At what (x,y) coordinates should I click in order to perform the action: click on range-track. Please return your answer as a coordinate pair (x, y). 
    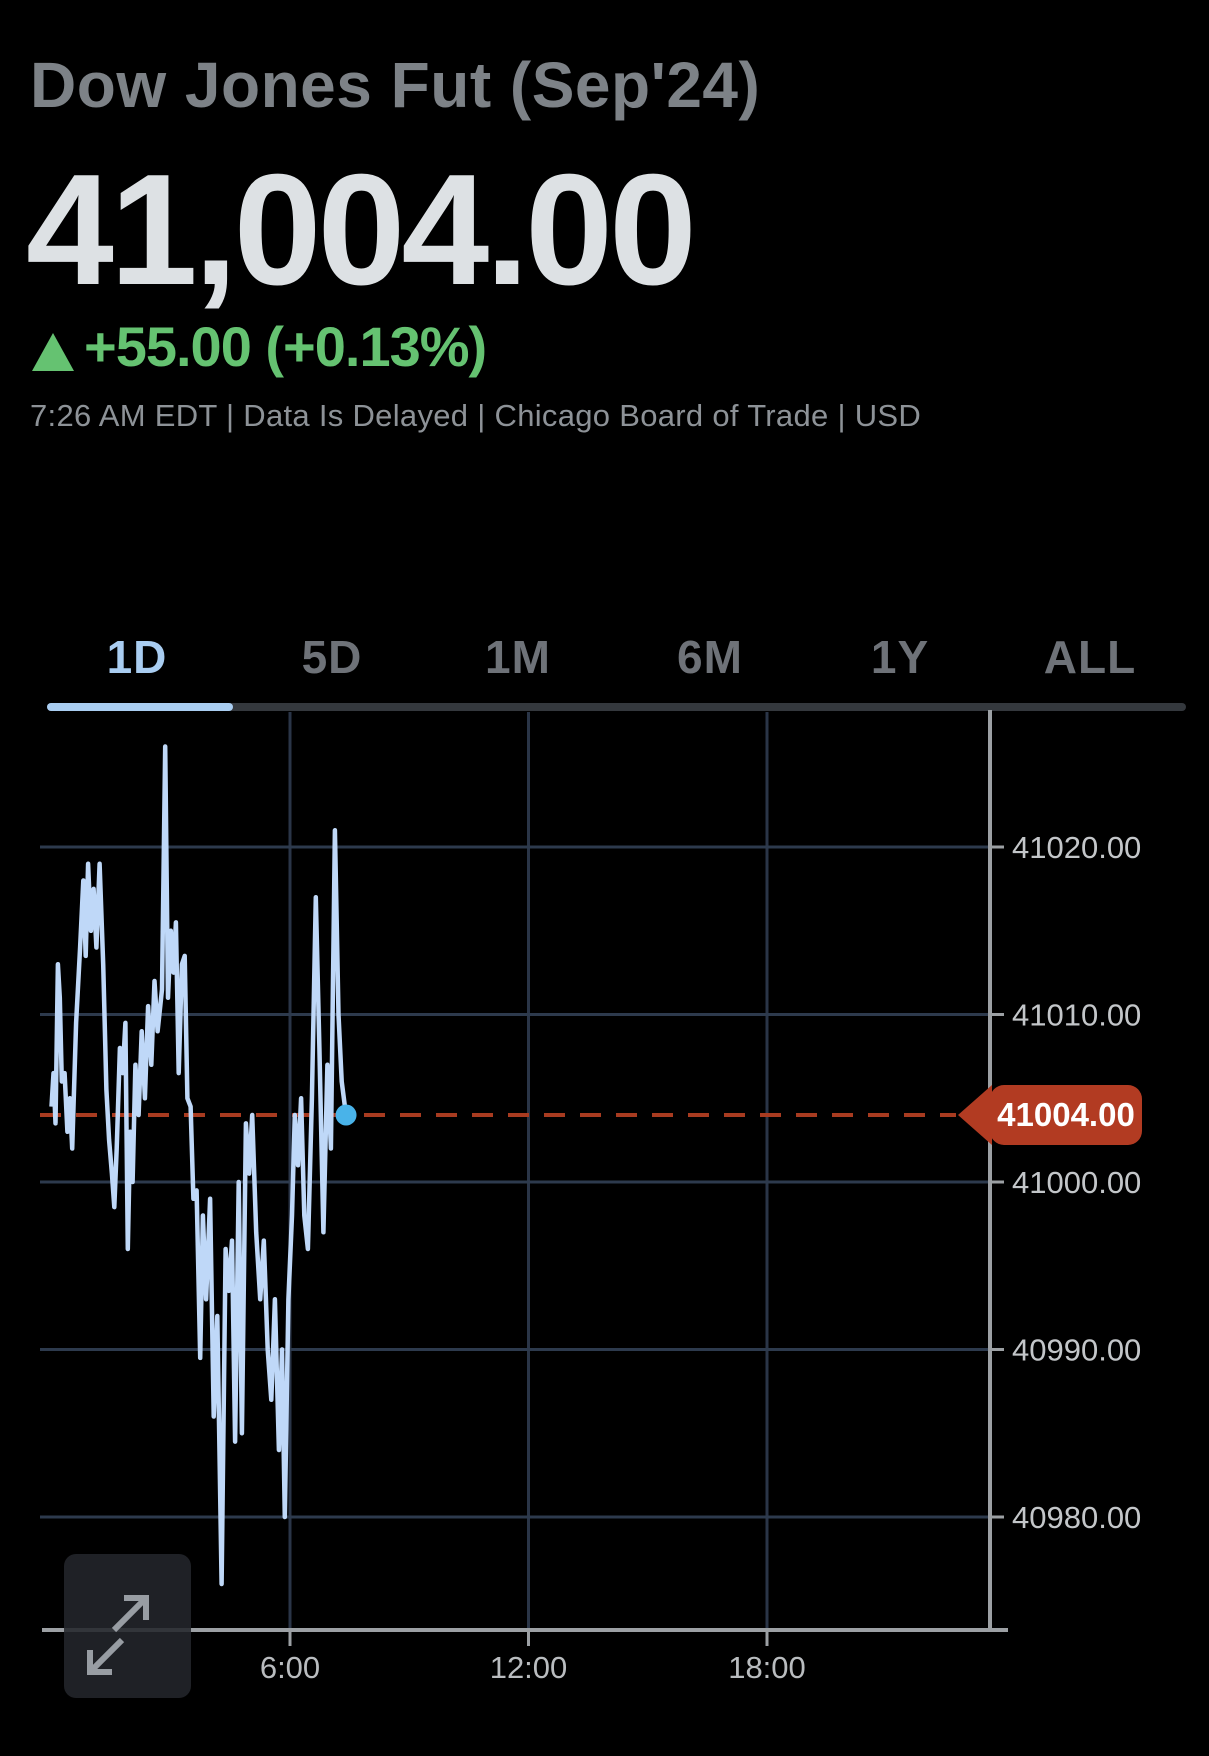
    Looking at the image, I should click on (616, 707).